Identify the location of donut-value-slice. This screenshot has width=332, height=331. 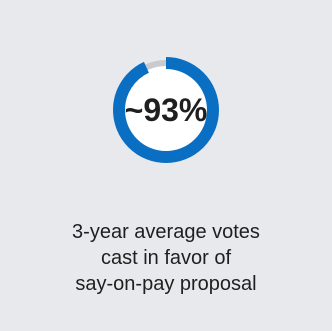
(166, 110).